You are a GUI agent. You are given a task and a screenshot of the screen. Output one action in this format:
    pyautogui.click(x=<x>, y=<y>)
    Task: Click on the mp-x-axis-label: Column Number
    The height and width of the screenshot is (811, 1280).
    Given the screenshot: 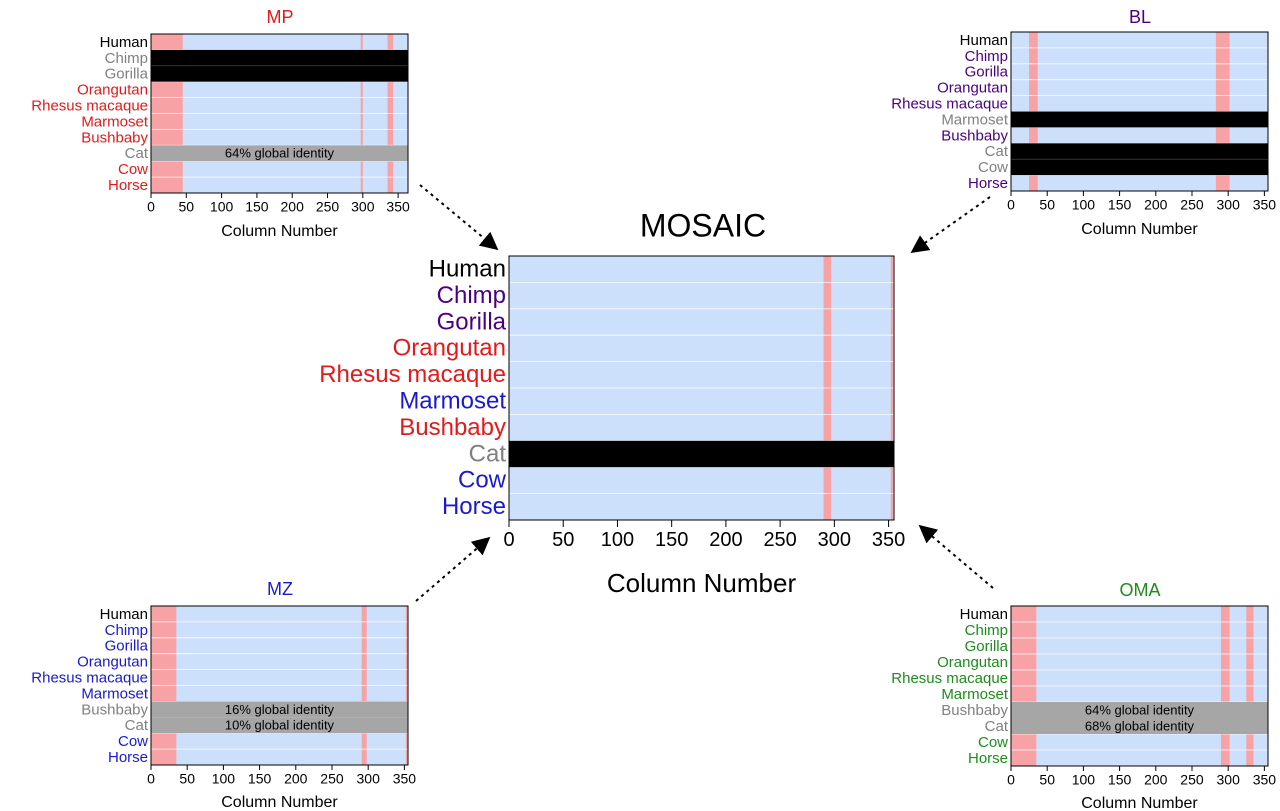 What is the action you would take?
    pyautogui.click(x=279, y=231)
    